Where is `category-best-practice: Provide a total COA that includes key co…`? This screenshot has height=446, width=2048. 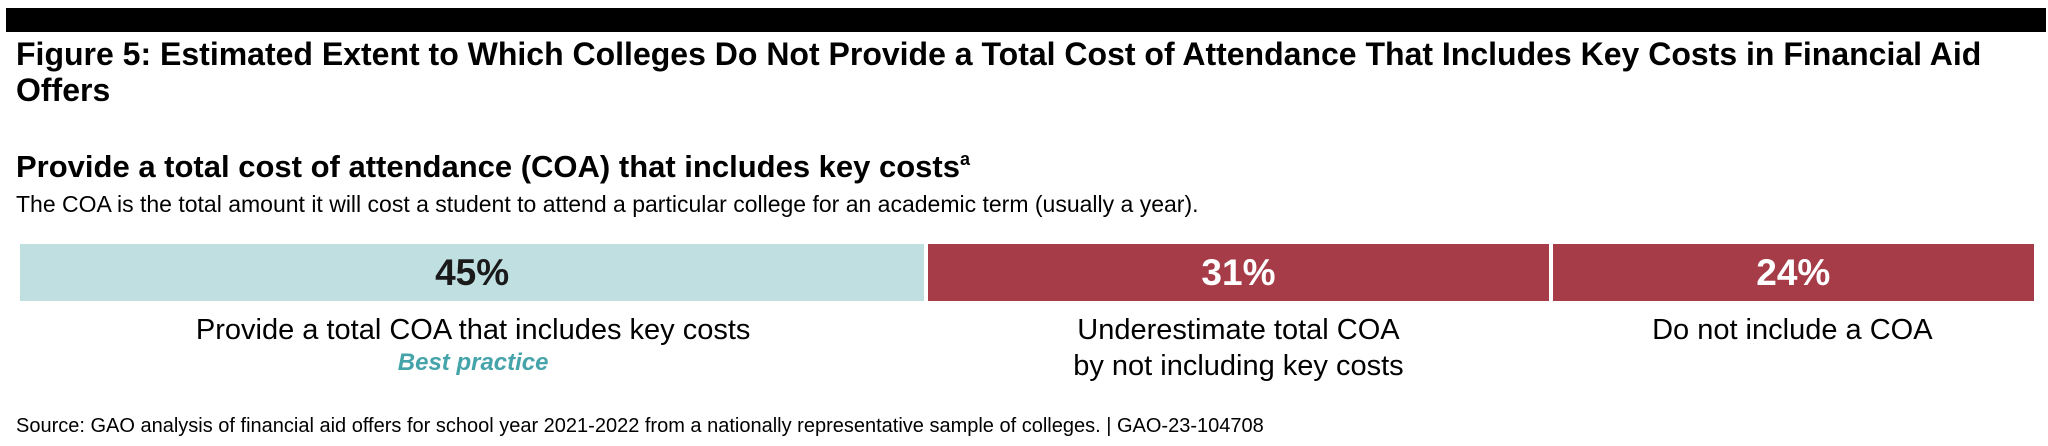
category-best-practice: Provide a total COA that includes key co… is located at coordinates (473, 345).